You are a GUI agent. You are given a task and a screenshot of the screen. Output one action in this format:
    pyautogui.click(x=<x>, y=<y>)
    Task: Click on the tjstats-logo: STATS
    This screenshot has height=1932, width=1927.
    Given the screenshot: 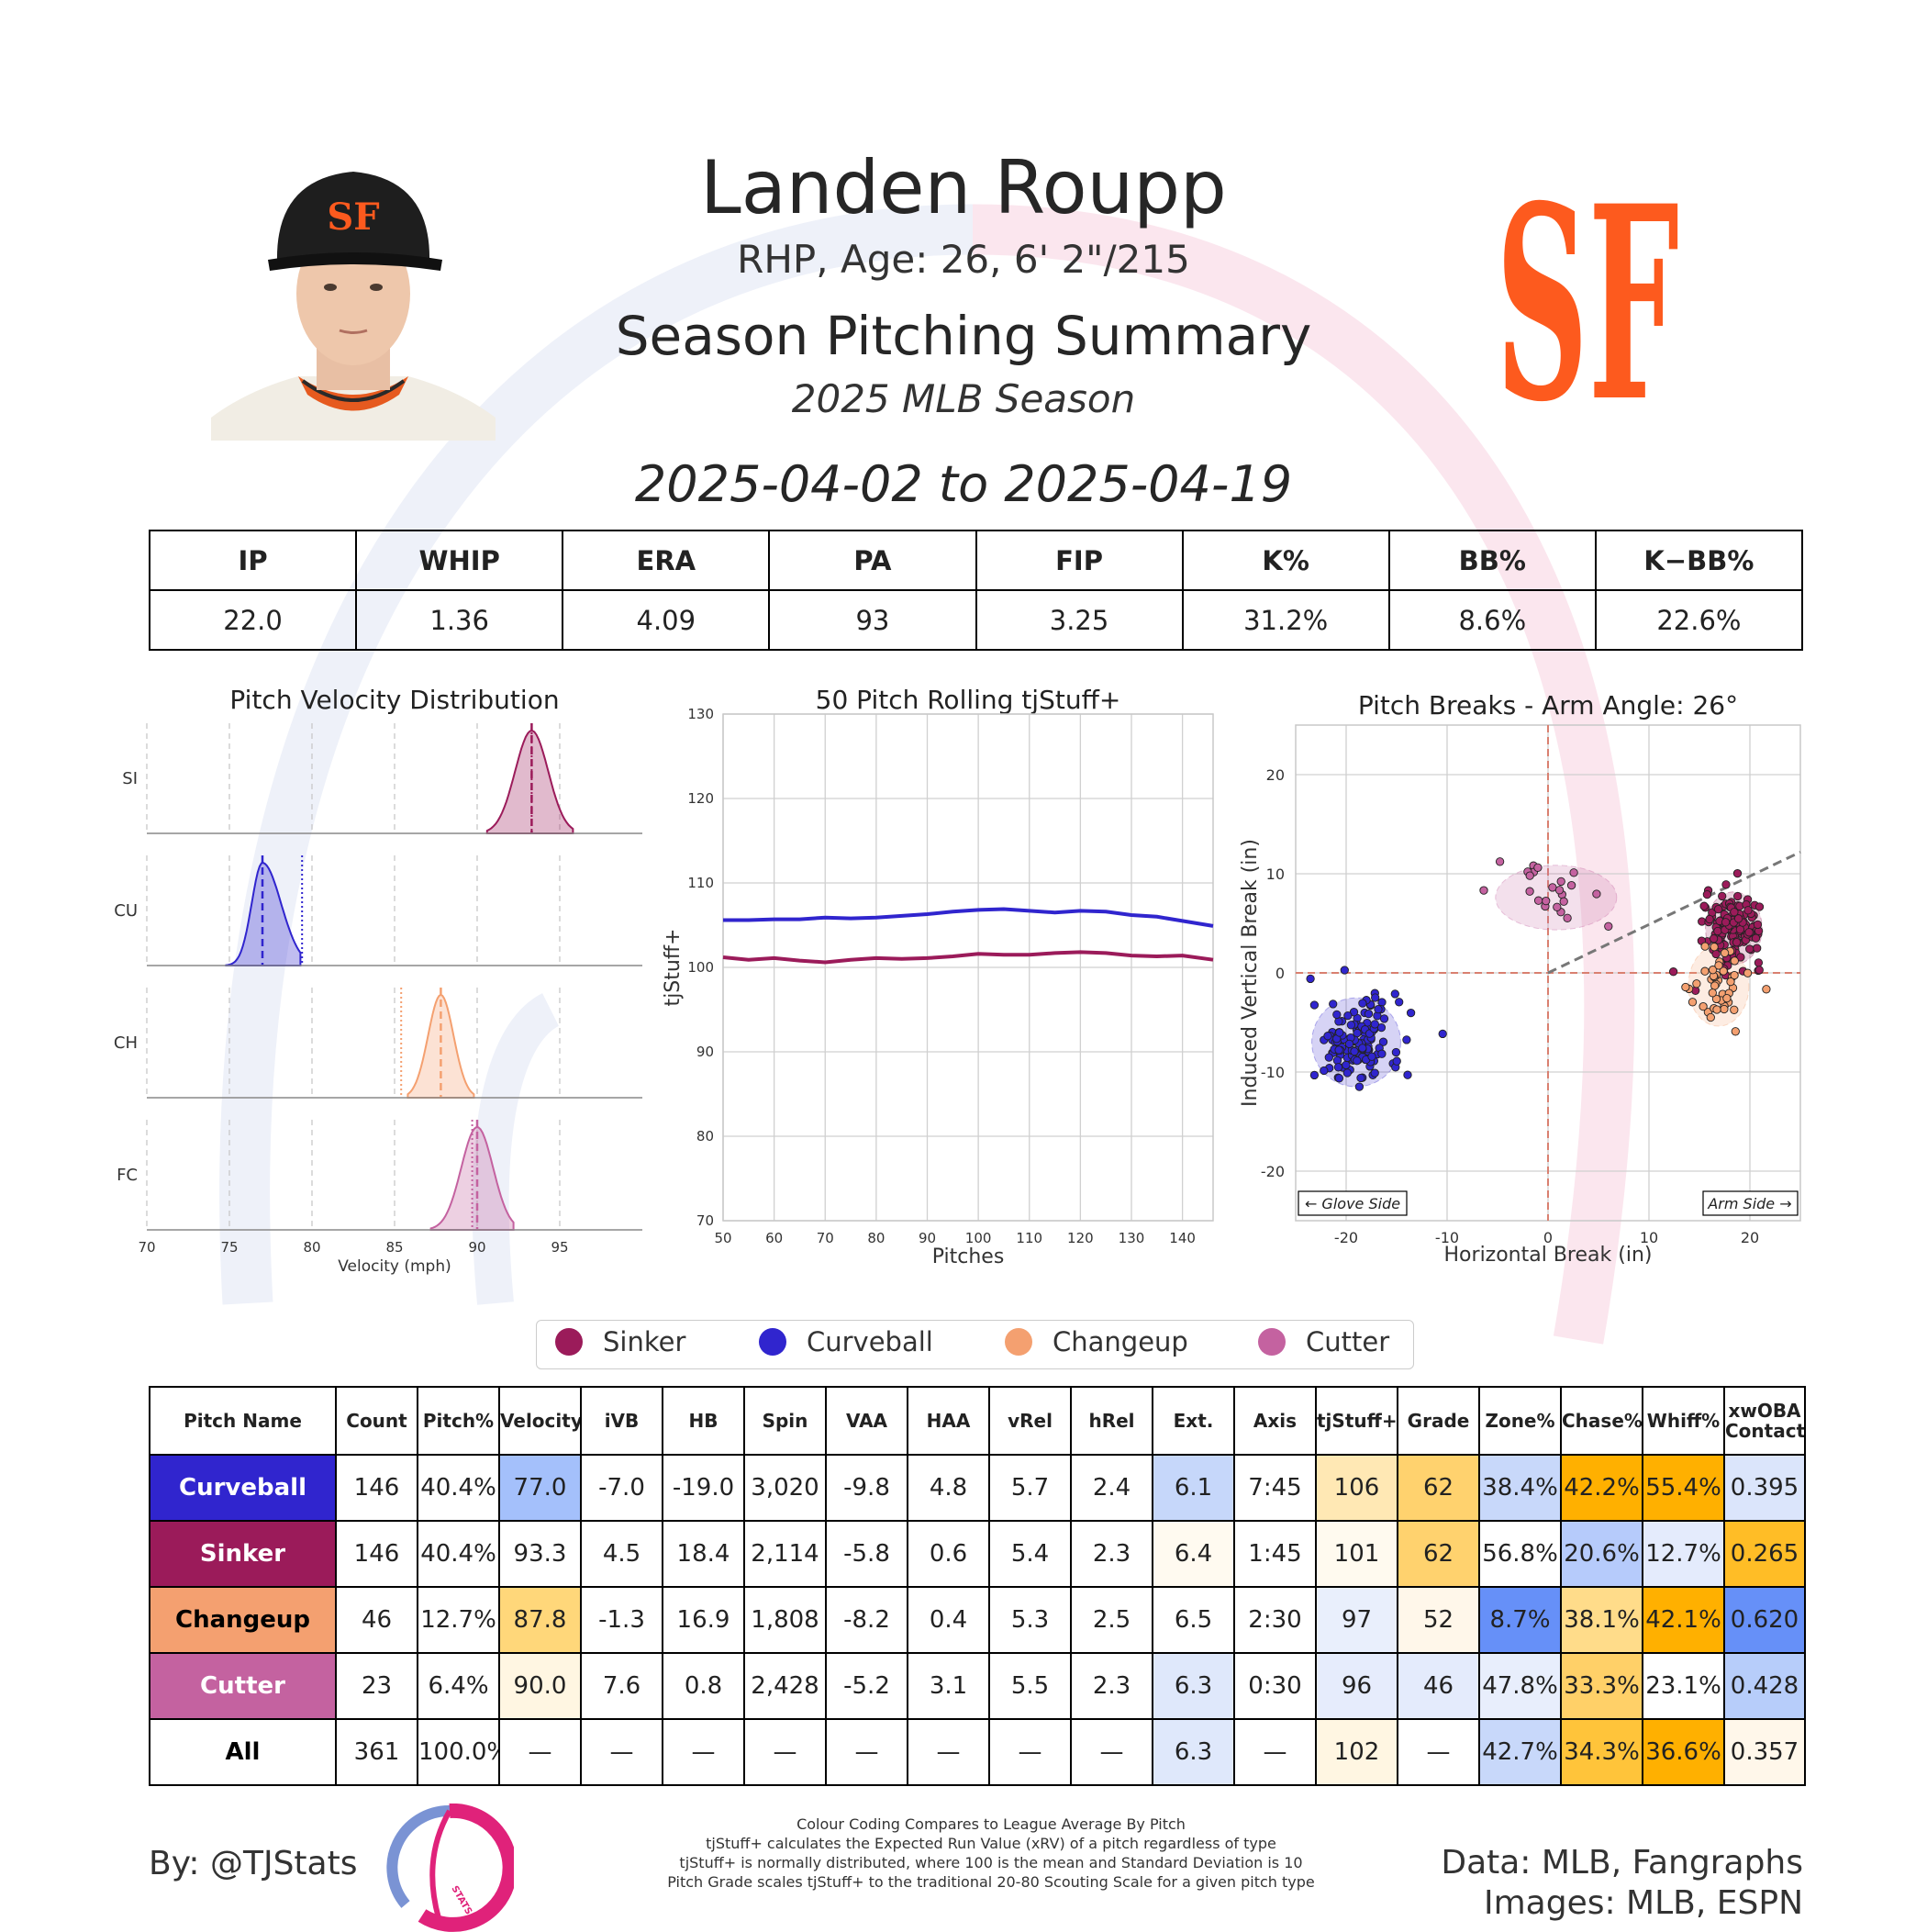 What is the action you would take?
    pyautogui.click(x=450, y=1868)
    